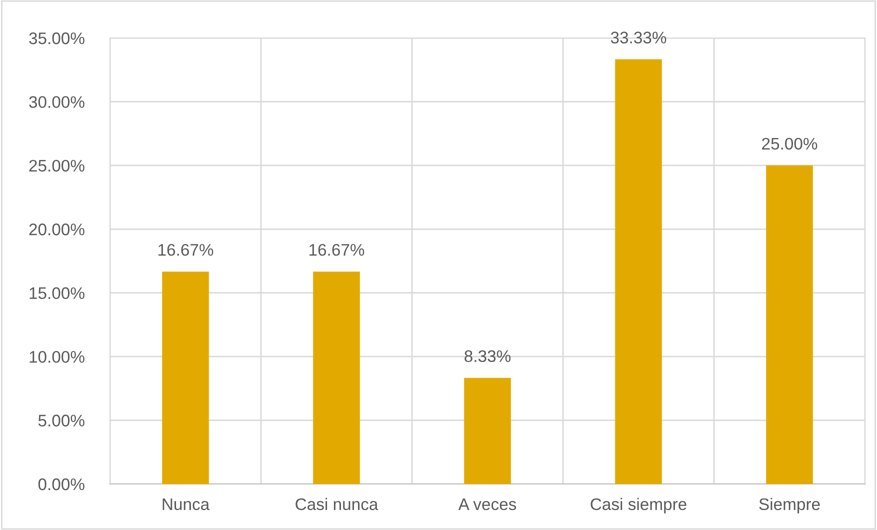  What do you see at coordinates (186, 504) in the screenshot?
I see `x-tick-label: Nunca` at bounding box center [186, 504].